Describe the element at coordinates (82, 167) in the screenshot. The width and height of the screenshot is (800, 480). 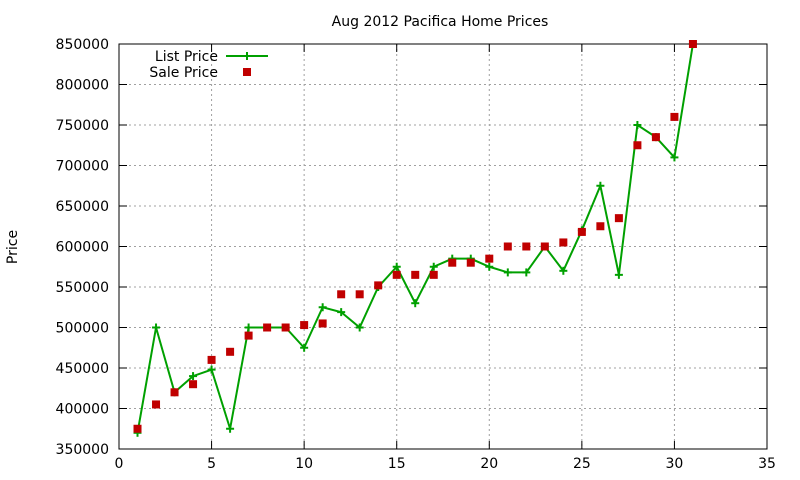
I see `y-tick-label: 700000` at that location.